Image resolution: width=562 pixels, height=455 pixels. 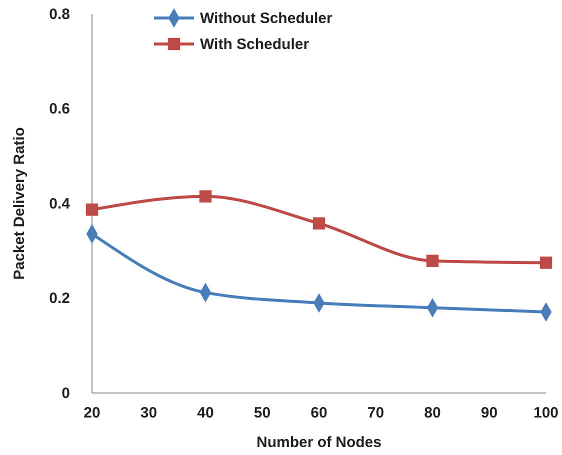 What do you see at coordinates (266, 18) in the screenshot?
I see `legend-label: Without Scheduler` at bounding box center [266, 18].